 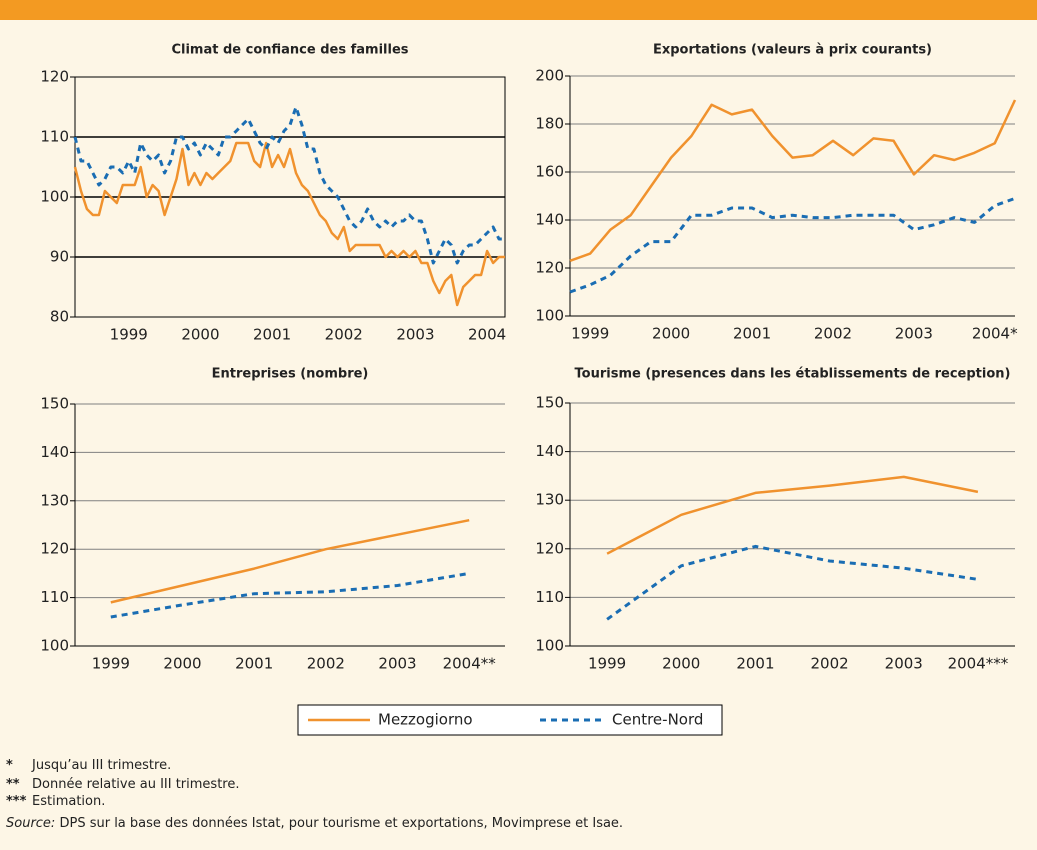 I want to click on note-marker: ***, so click(x=16, y=801).